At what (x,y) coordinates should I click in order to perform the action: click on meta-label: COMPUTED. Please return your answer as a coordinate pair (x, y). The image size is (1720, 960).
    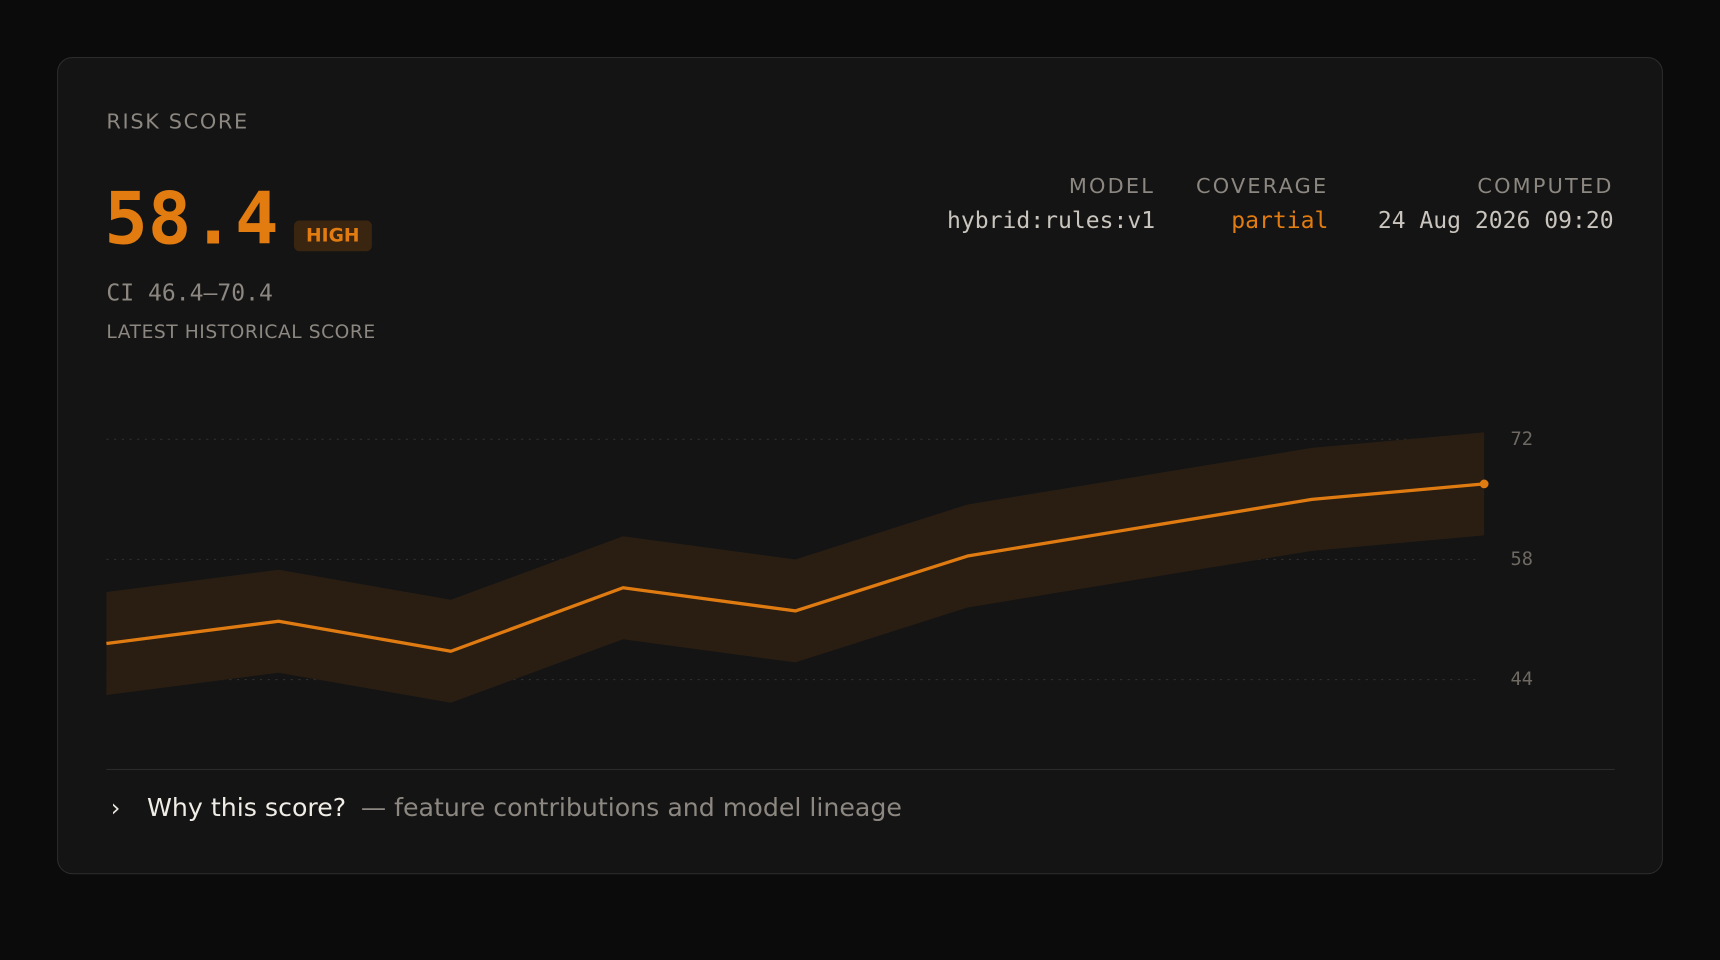
    Looking at the image, I should click on (1545, 186).